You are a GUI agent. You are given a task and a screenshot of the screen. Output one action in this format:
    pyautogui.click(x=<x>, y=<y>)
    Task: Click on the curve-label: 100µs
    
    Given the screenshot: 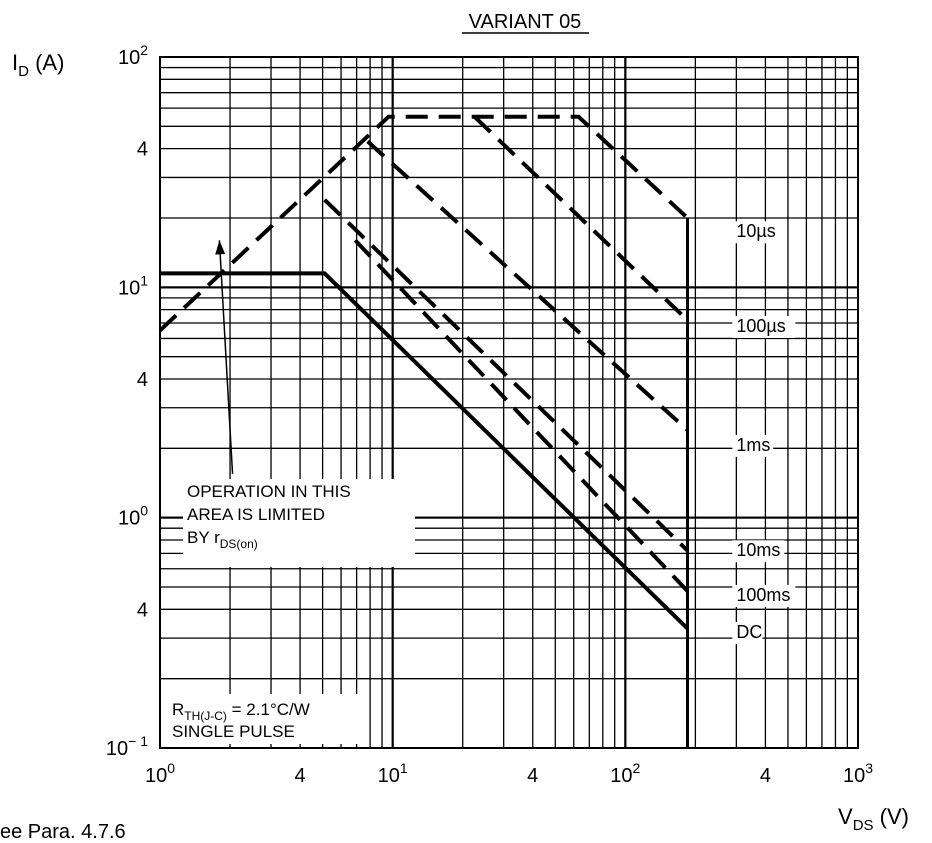 What is the action you would take?
    pyautogui.click(x=760, y=326)
    